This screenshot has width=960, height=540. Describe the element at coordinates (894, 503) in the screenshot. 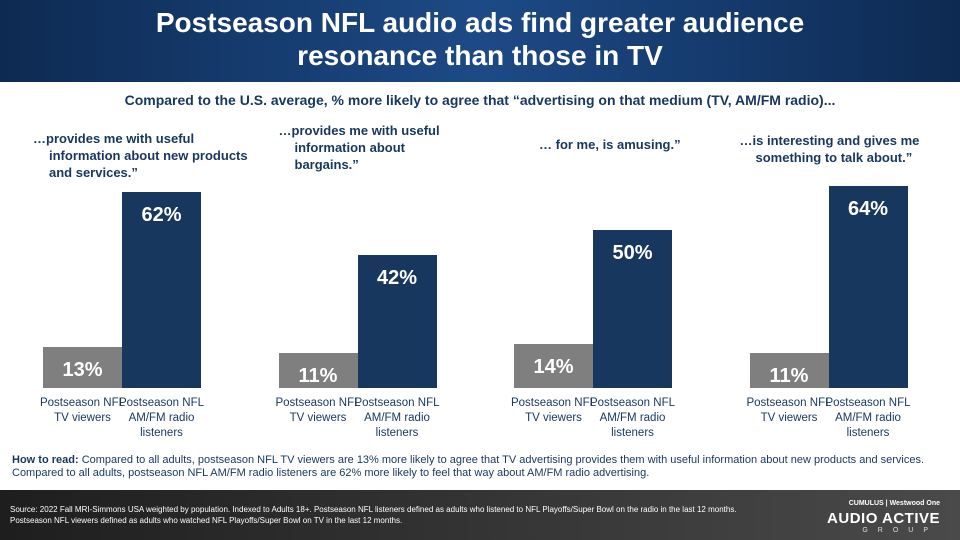

I see `logo-company: CUMULUS | Westwood One` at that location.